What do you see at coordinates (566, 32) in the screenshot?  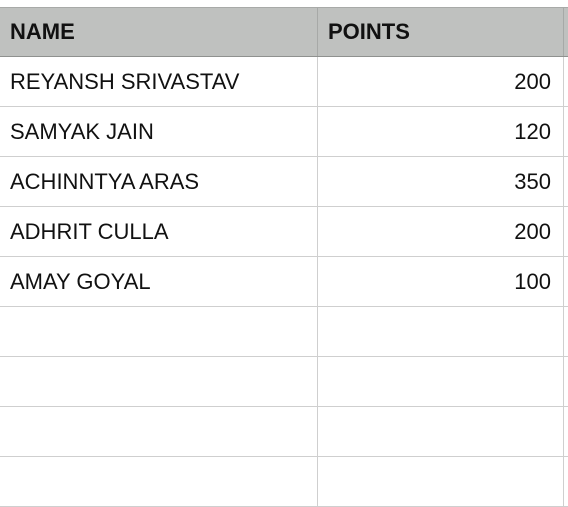 I see `column-header-extra` at bounding box center [566, 32].